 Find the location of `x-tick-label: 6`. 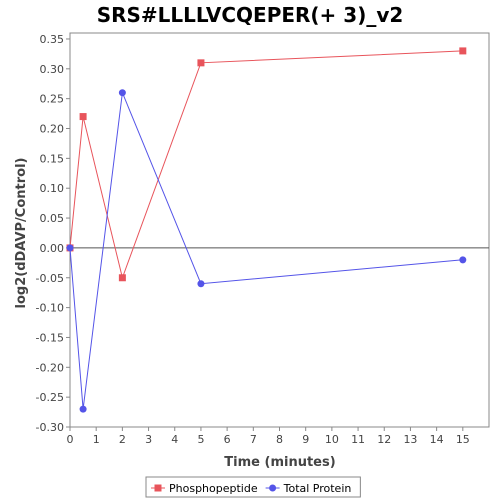

x-tick-label: 6 is located at coordinates (227, 439).